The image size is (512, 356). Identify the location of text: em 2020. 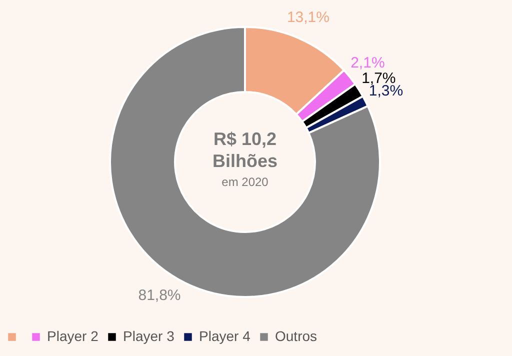
(245, 182).